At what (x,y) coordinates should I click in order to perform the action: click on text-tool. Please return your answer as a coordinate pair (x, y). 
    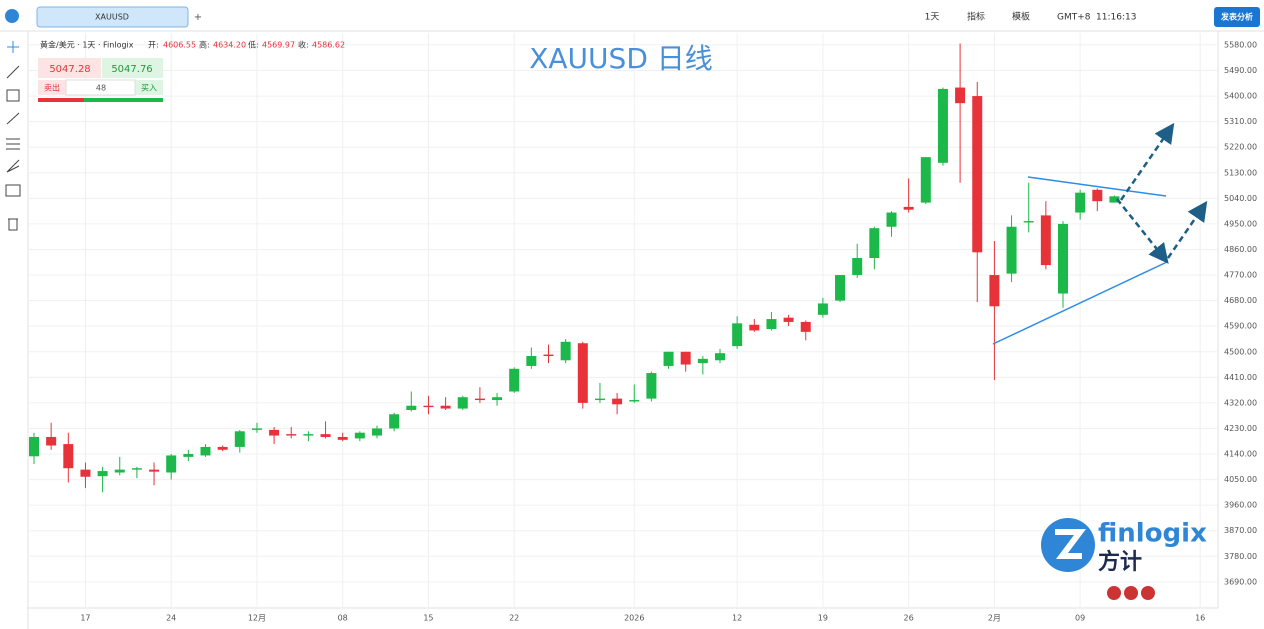
    Looking at the image, I should click on (13, 190).